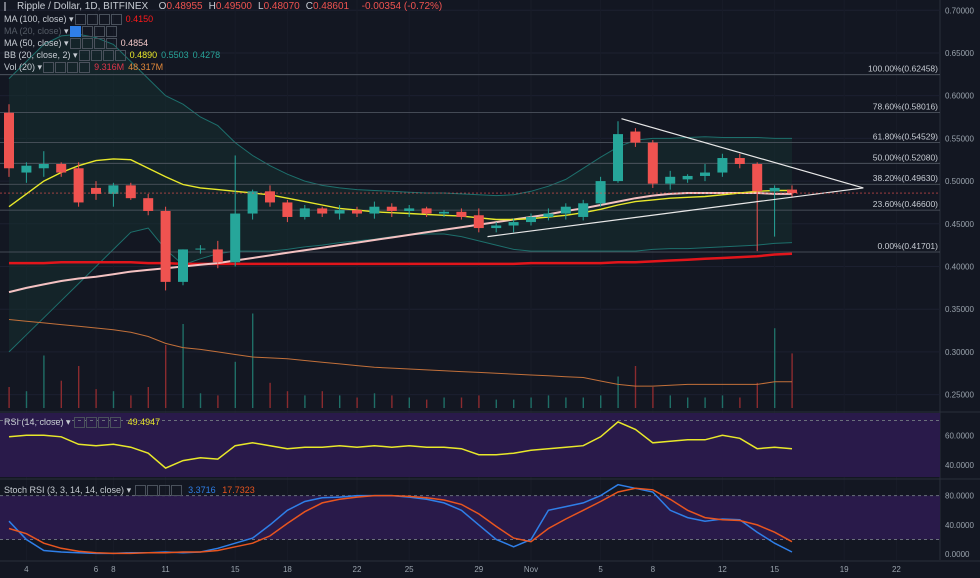 This screenshot has width=980, height=578. I want to click on chart-type-icon, so click(9, 7).